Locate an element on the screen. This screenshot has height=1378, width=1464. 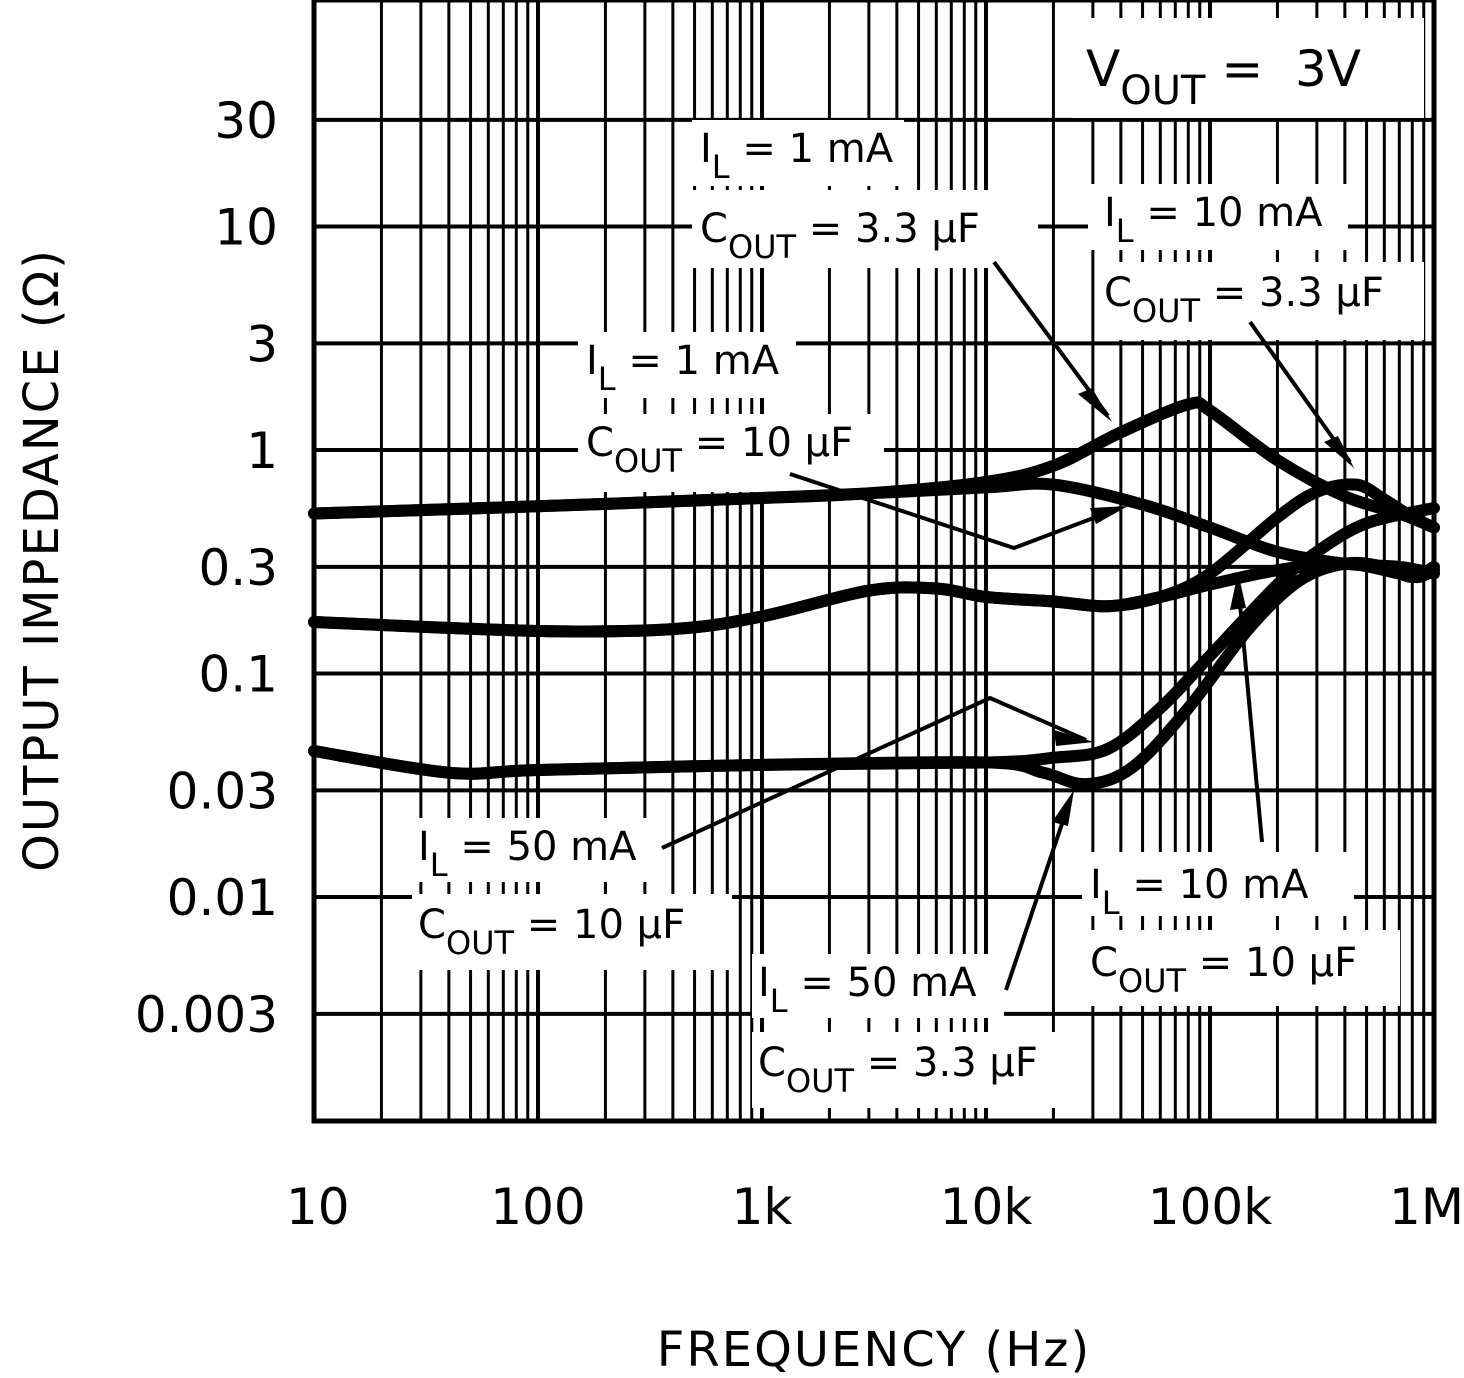
x-axis-title: FREQUENCY (Hz) is located at coordinates (874, 1350).